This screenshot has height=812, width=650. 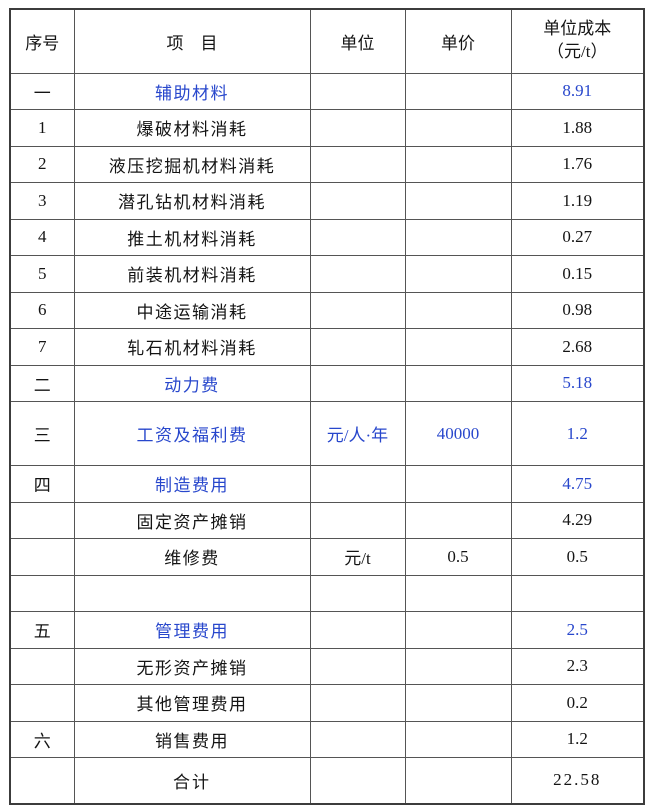 What do you see at coordinates (192, 383) in the screenshot?
I see `cell-item: 动力费` at bounding box center [192, 383].